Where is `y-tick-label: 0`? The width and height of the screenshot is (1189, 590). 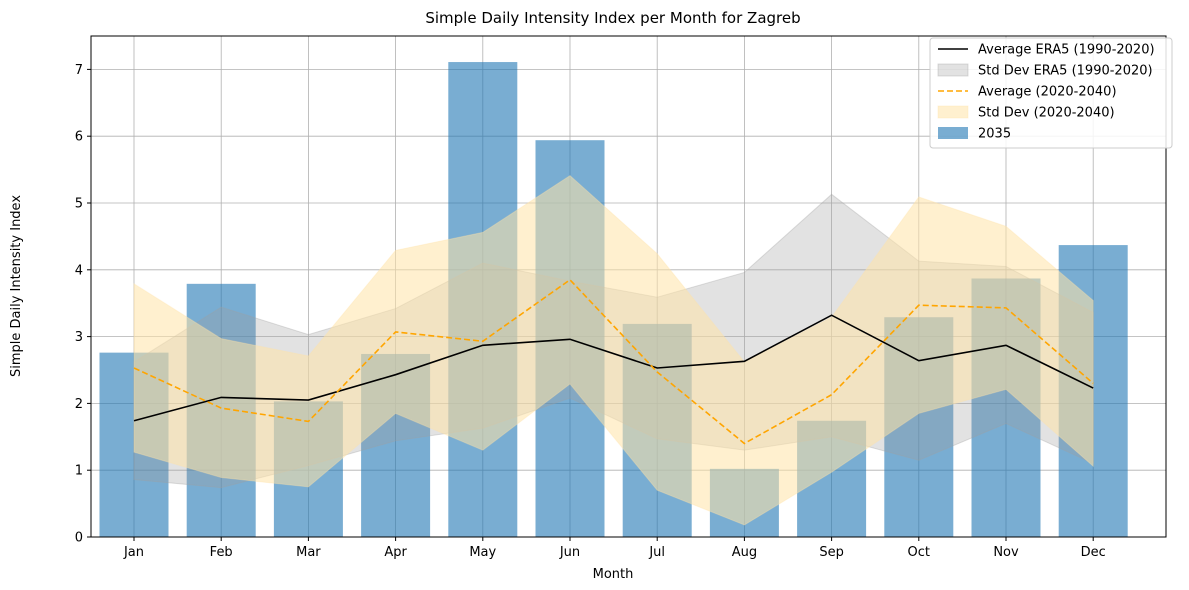 y-tick-label: 0 is located at coordinates (79, 538).